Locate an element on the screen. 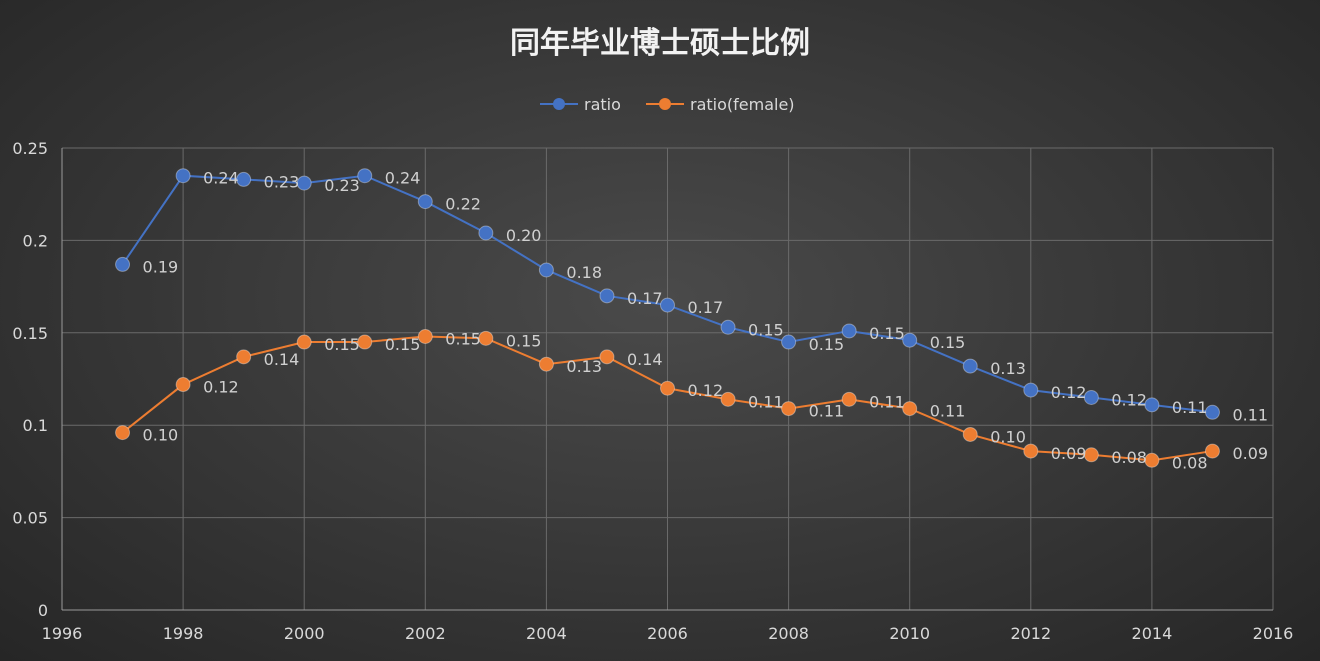 The image size is (1320, 661). x-tick-label: 2000 is located at coordinates (304, 633).